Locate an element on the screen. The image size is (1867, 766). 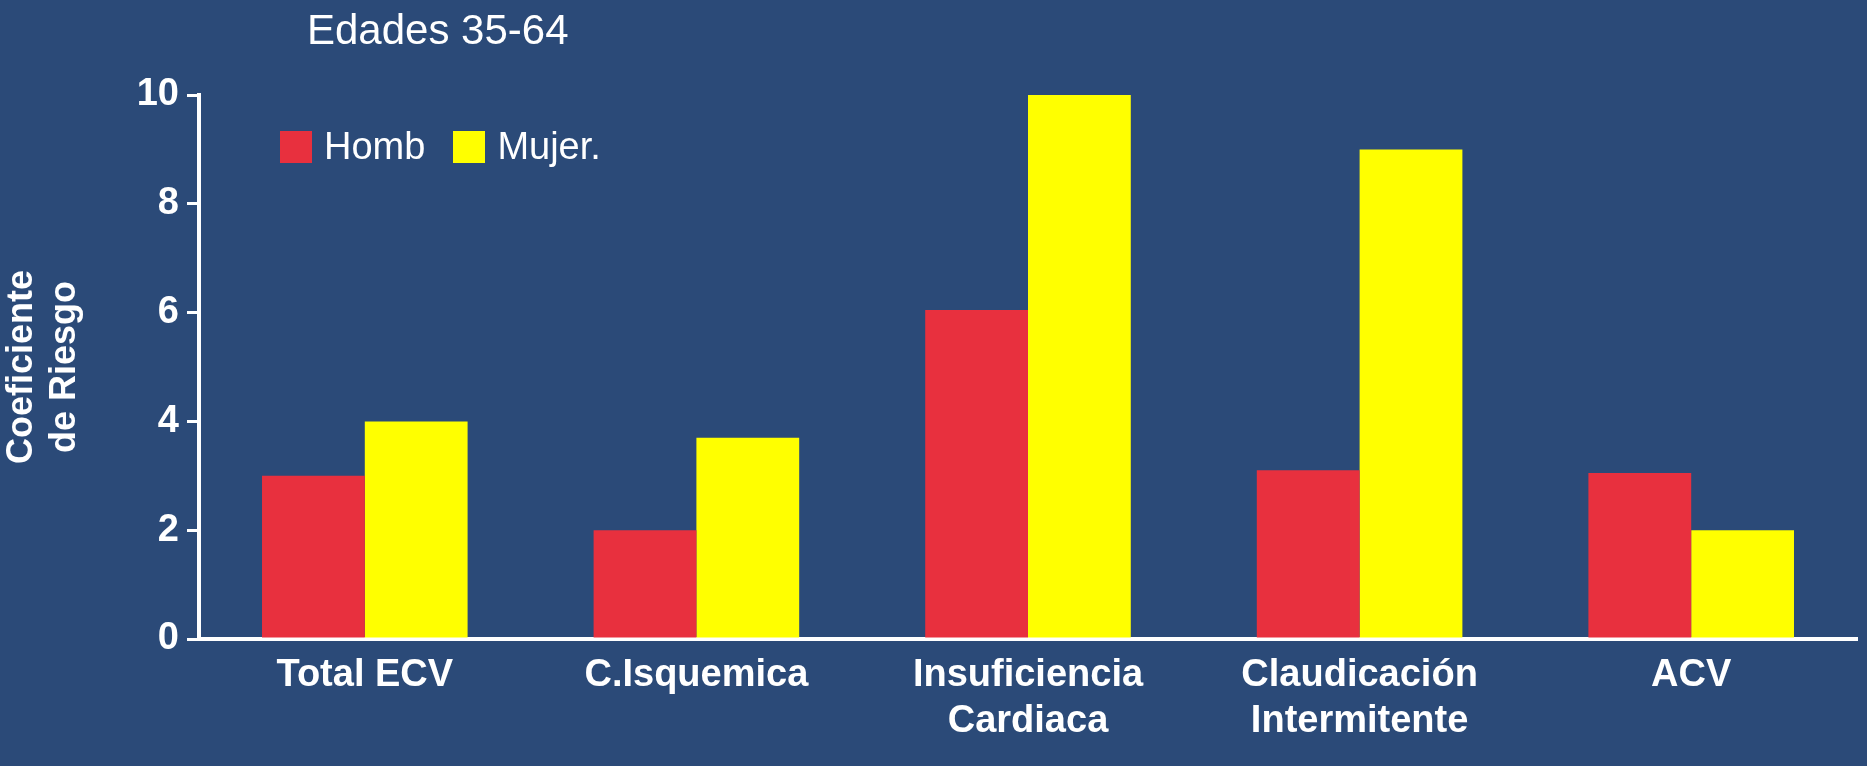
x-tick-label: Total ECV is located at coordinates (365, 673).